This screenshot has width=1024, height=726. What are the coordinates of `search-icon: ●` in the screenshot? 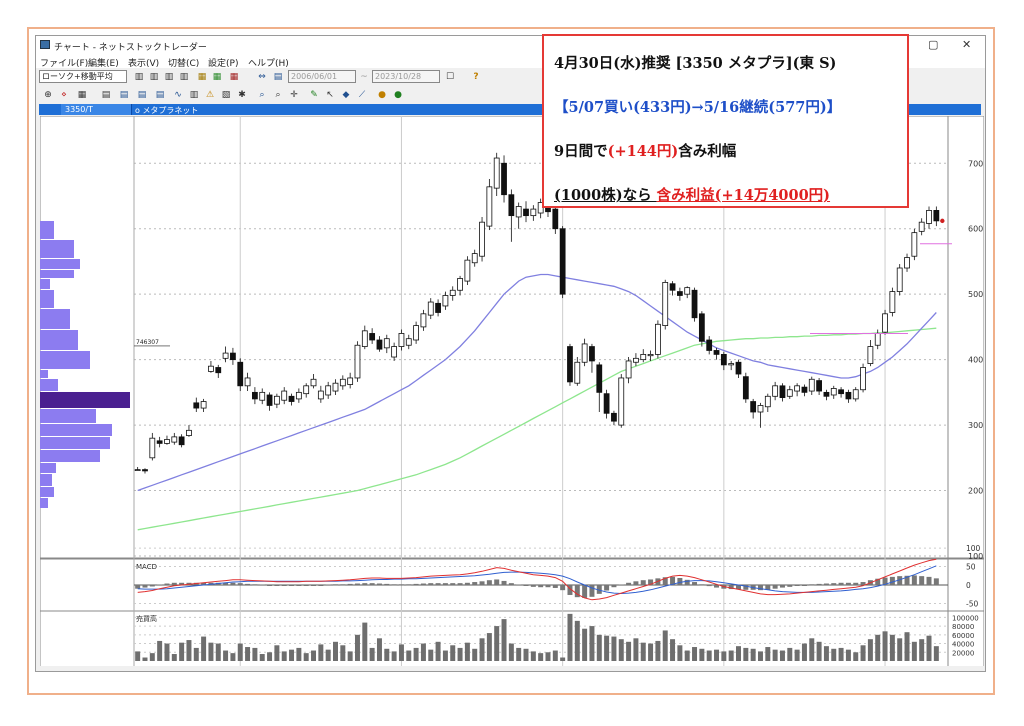 It's located at (382, 95).